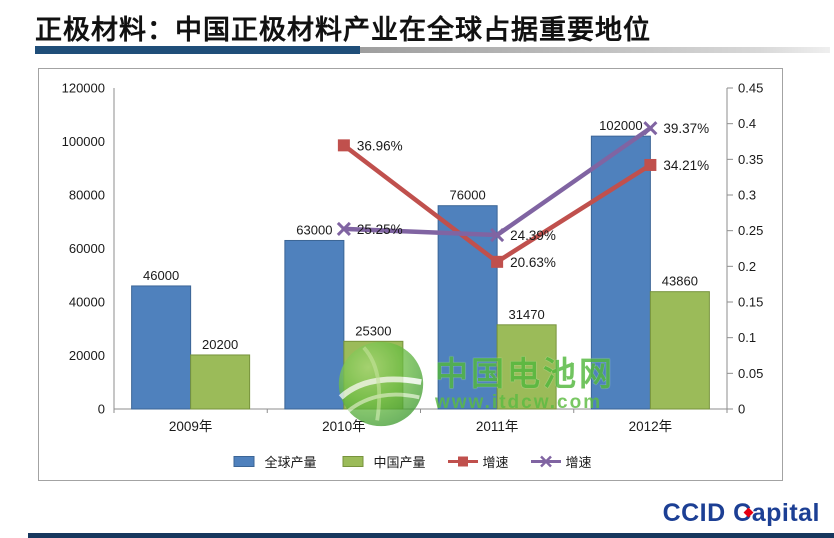 The image size is (834, 538). Describe the element at coordinates (468, 195) in the screenshot. I see `bar-value-label: 76000` at that location.